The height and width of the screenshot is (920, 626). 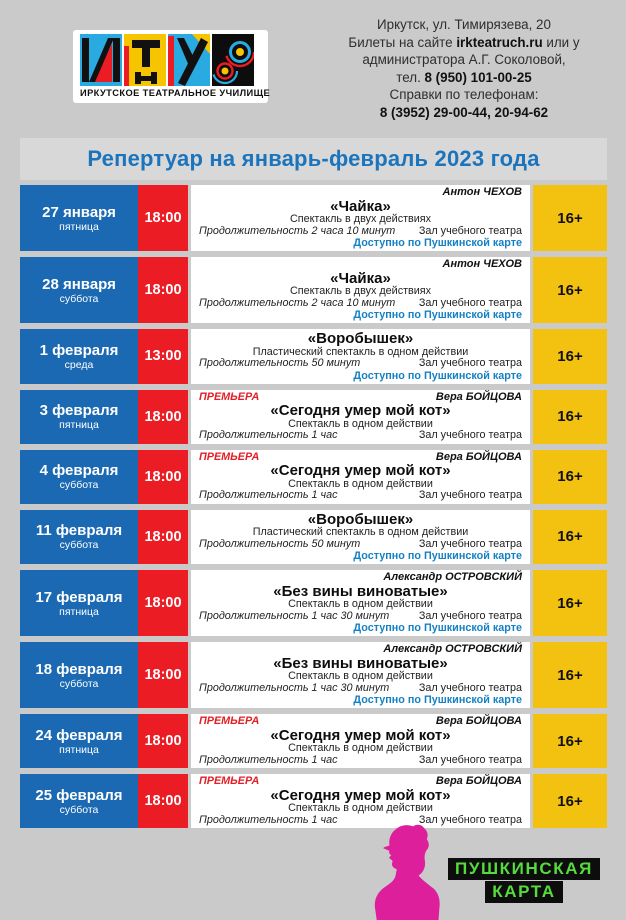 What do you see at coordinates (79, 364) in the screenshot?
I see `weekday-label: среда` at bounding box center [79, 364].